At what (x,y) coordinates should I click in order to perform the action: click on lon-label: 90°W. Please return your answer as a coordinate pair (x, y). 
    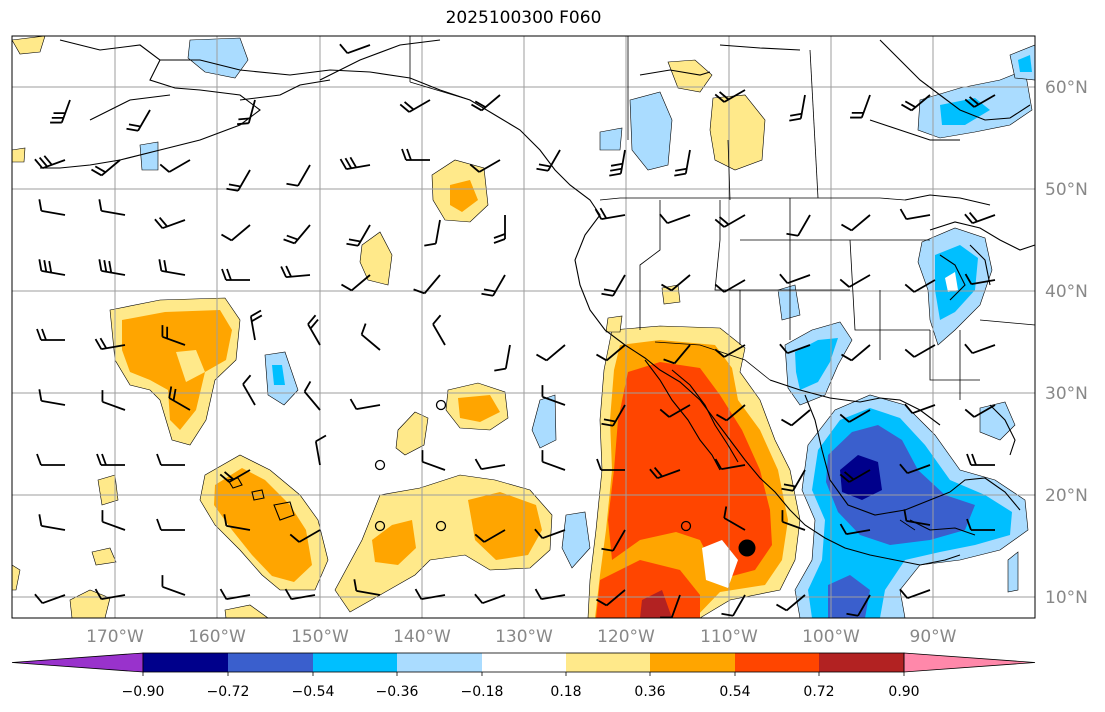
    Looking at the image, I should click on (933, 637).